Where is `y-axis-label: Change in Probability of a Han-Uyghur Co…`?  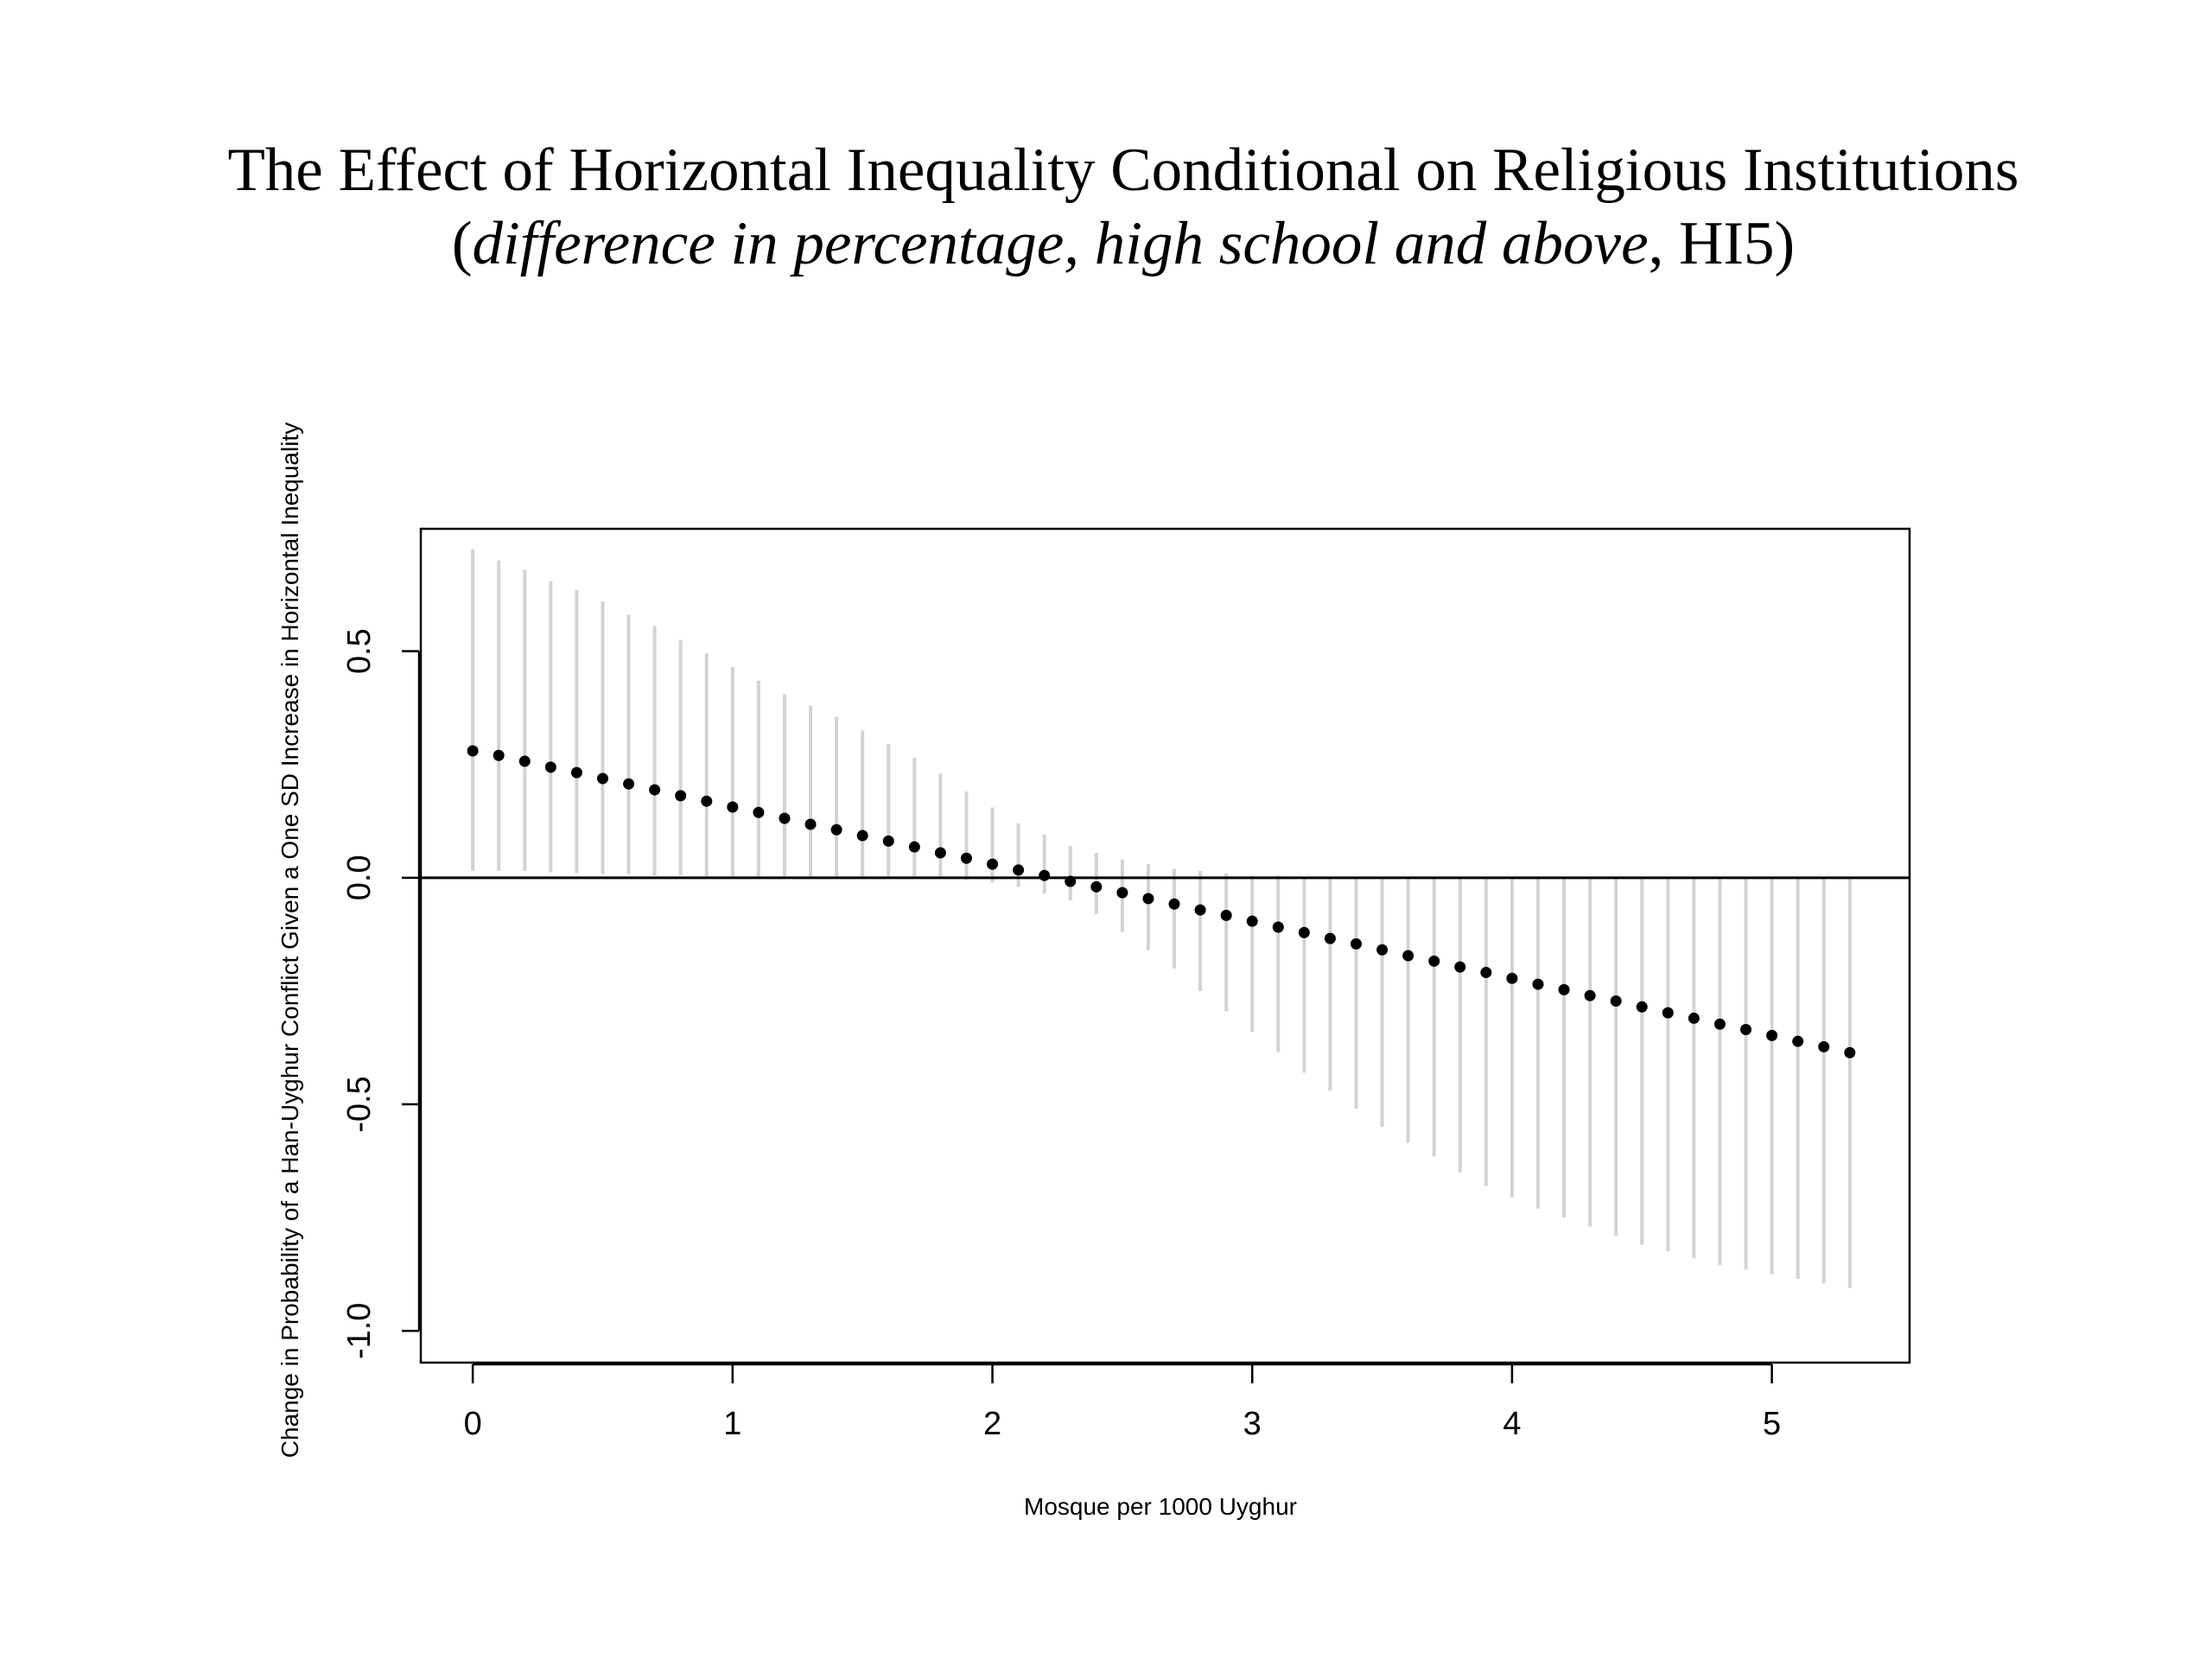
y-axis-label: Change in Probability of a Han-Uyghur Co… is located at coordinates (289, 940).